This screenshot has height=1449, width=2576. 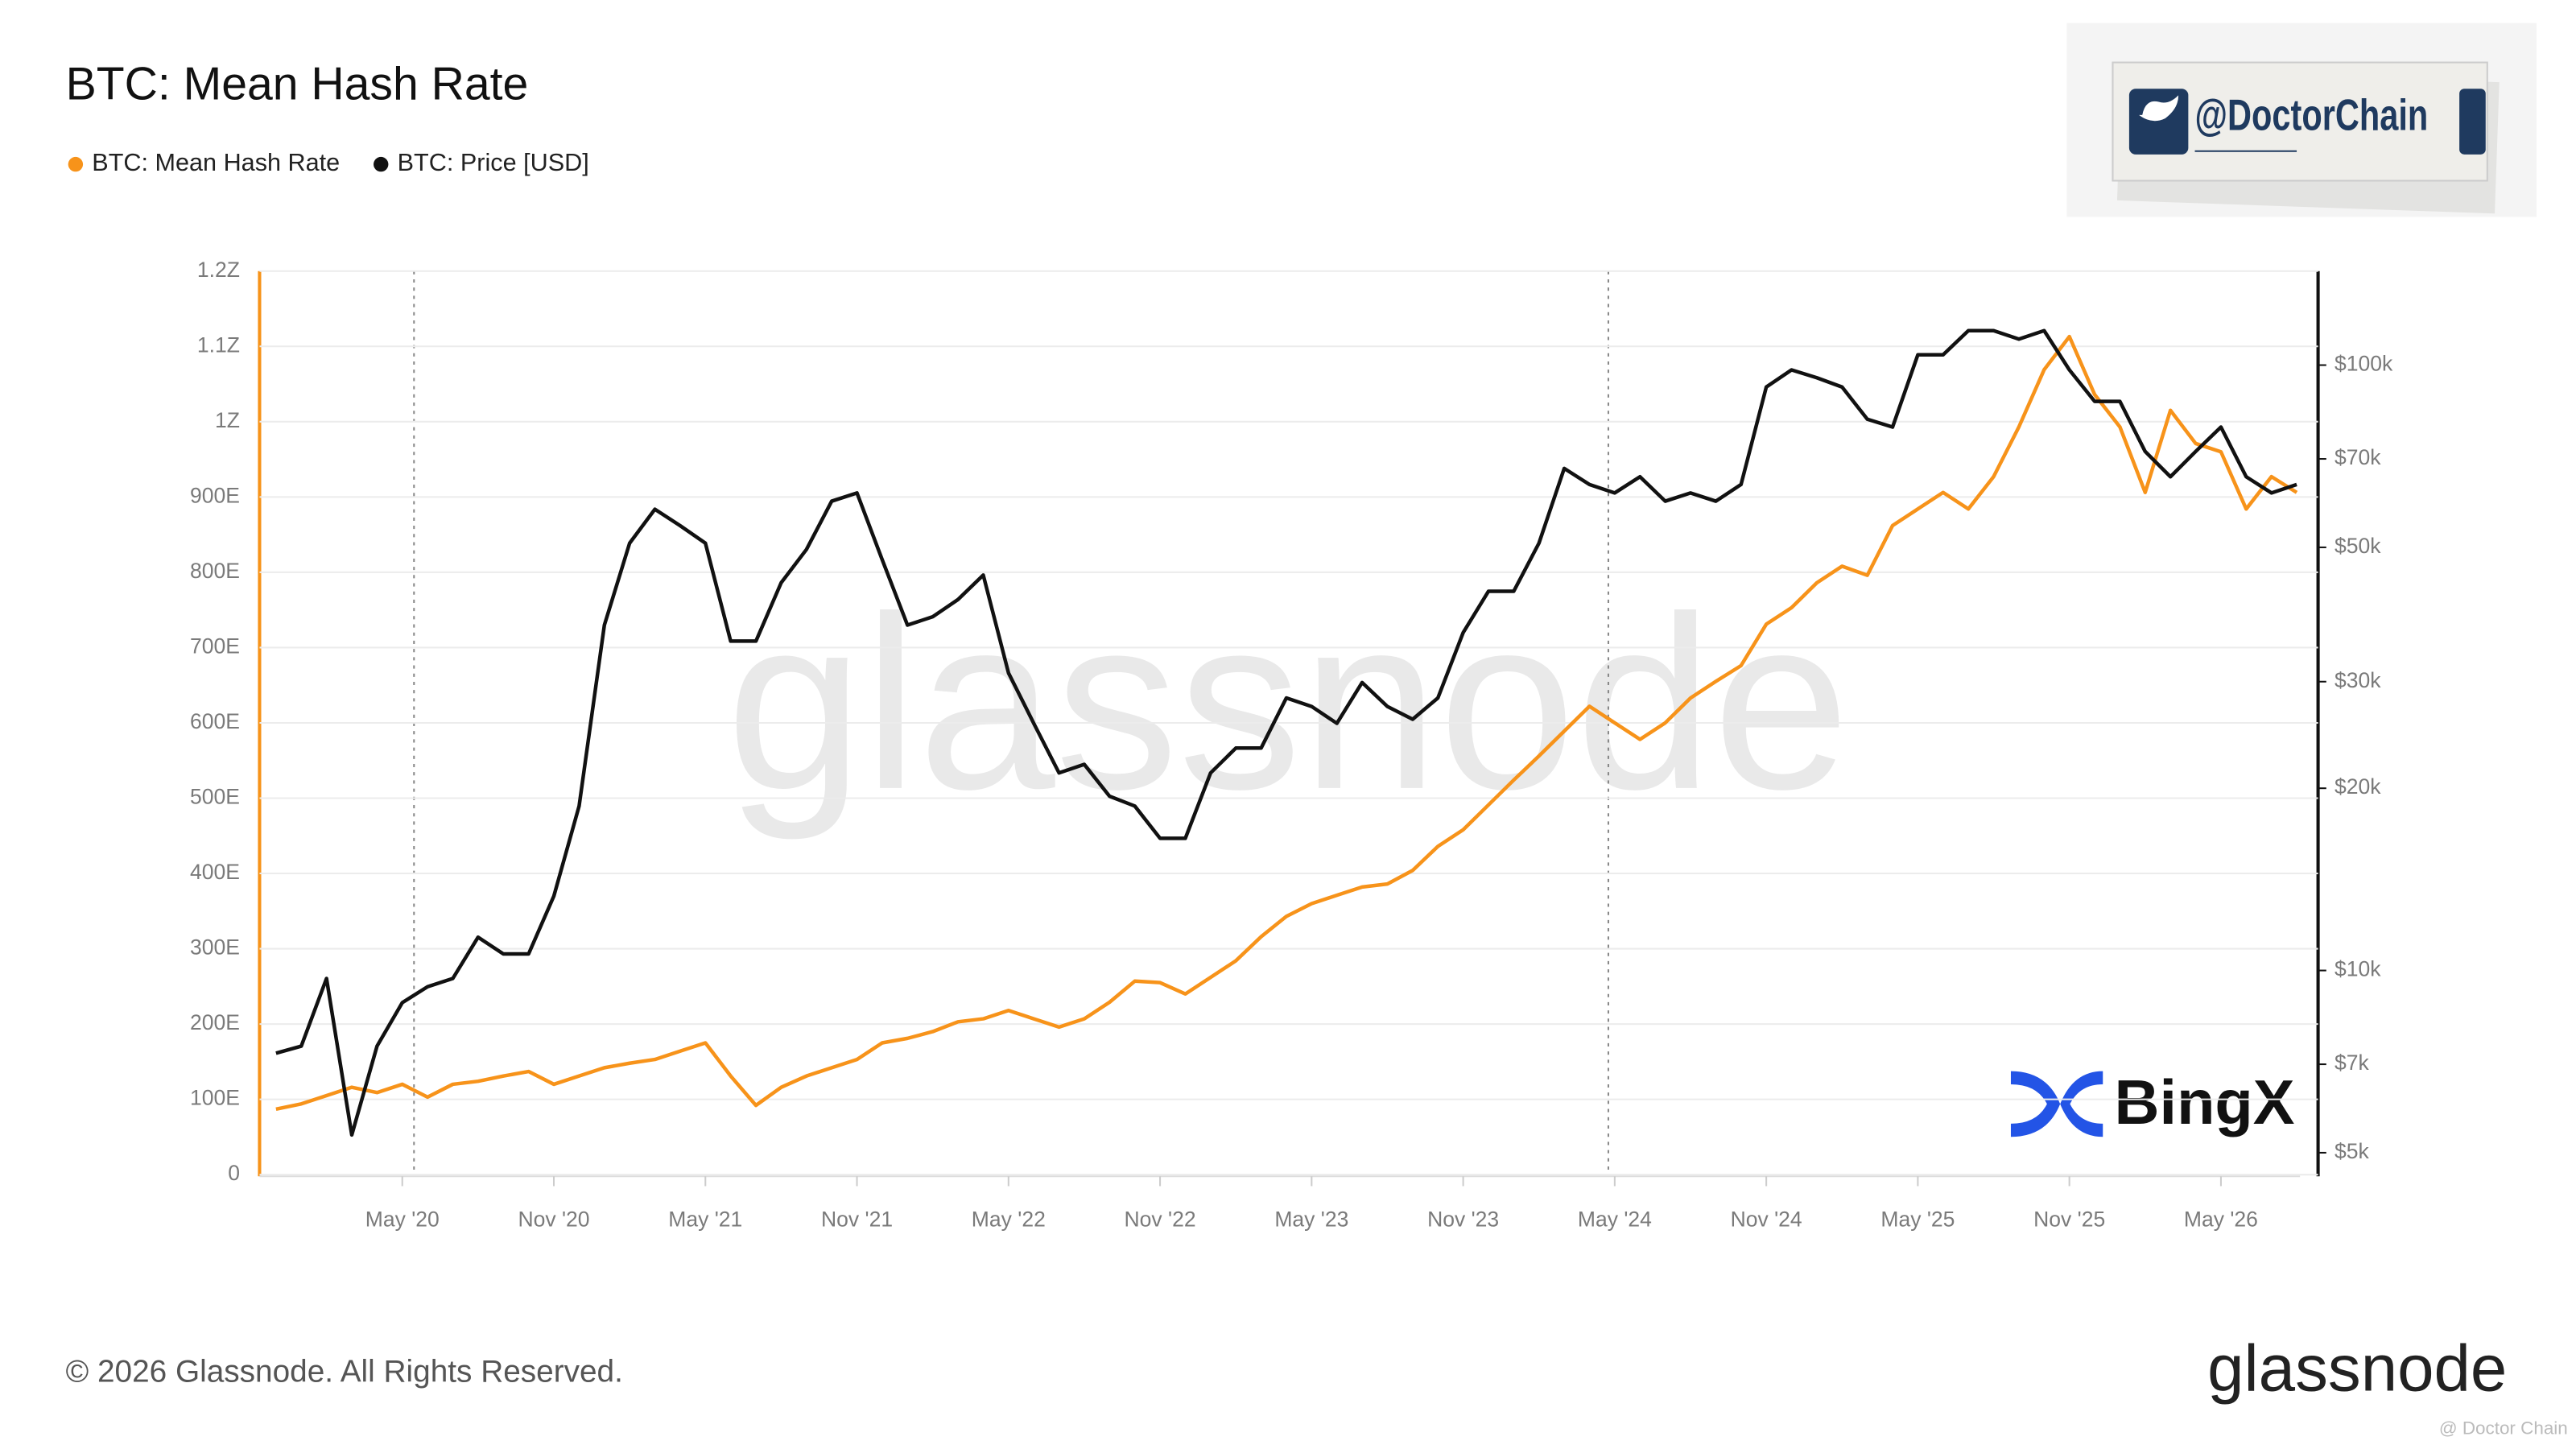 I want to click on badge: @DoctorChain, so click(x=2301, y=120).